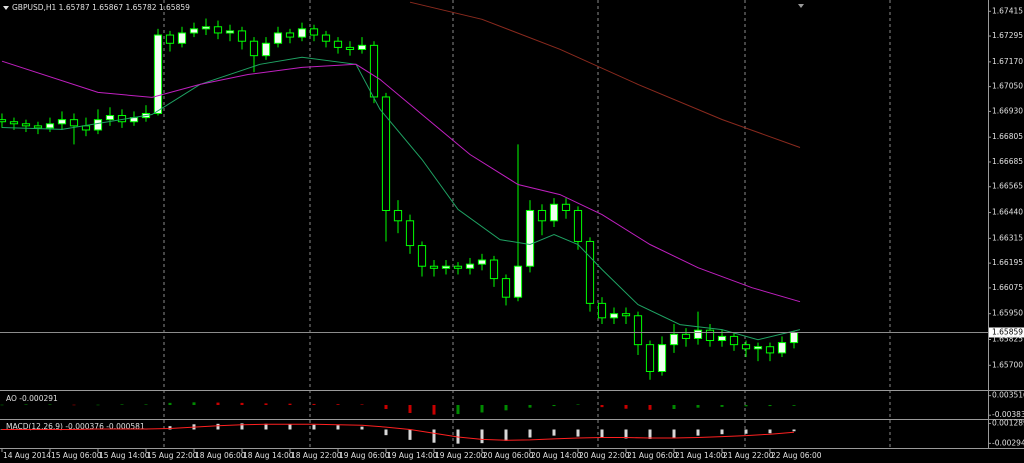  I want to click on y-tick-label: 1.67415, so click(1007, 10).